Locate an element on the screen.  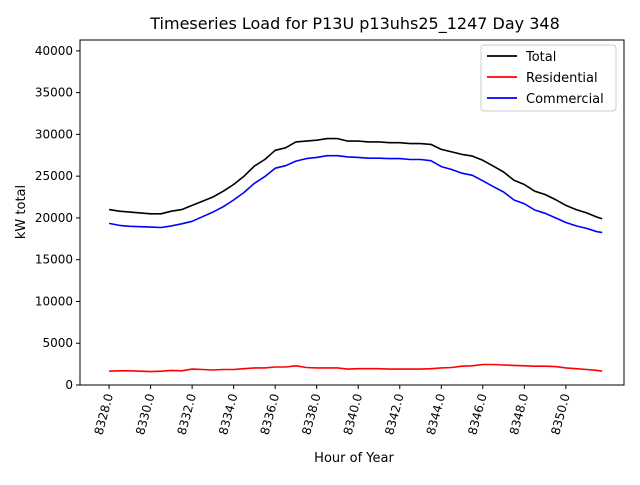
x-tick-label: 8338.0 is located at coordinates (311, 414).